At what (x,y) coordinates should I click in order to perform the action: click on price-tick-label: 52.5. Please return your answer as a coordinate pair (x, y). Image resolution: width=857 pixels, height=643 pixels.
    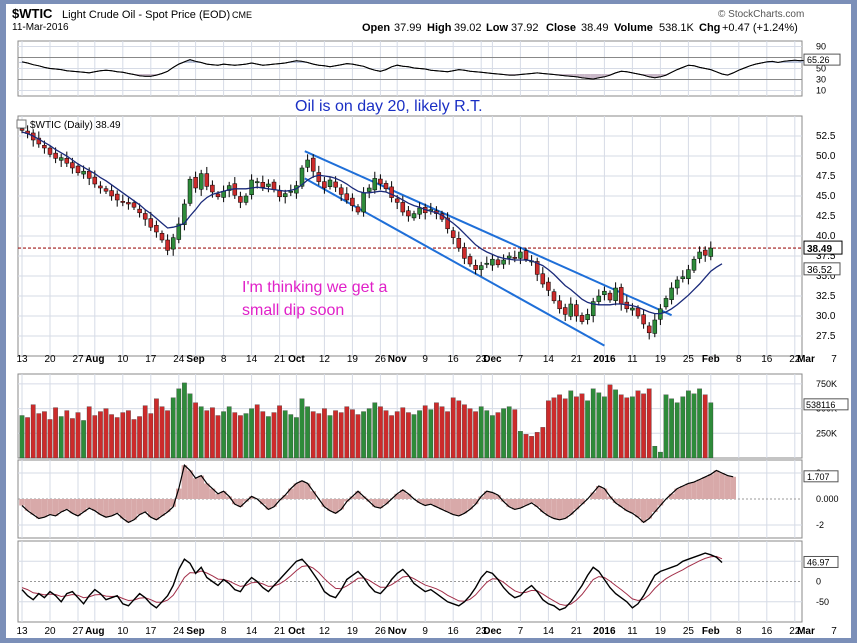
    Looking at the image, I should click on (826, 136).